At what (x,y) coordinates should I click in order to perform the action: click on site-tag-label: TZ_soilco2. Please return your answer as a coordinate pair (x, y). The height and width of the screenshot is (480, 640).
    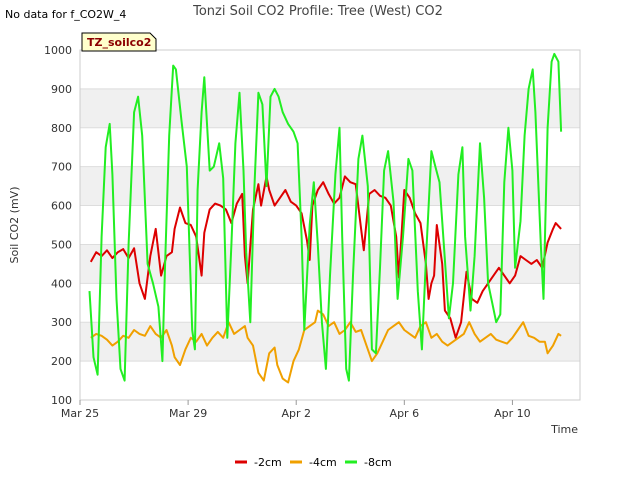
    Looking at the image, I should click on (119, 42).